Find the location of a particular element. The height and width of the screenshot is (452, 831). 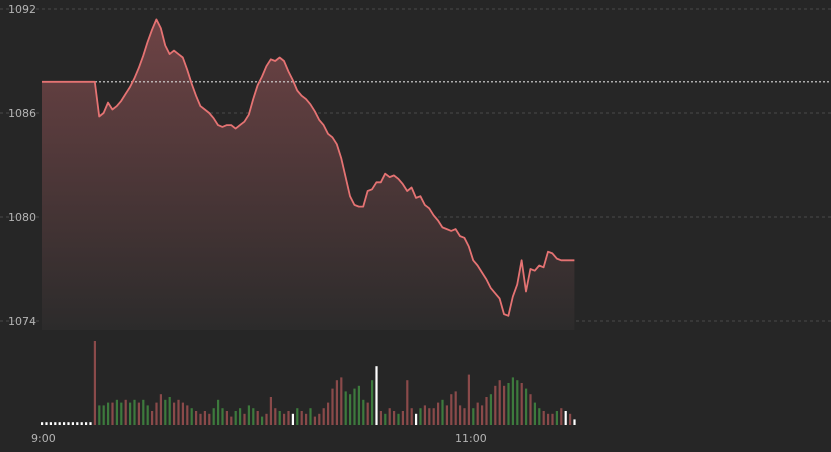

y-axis: 1092 1086 1080 1074 is located at coordinates (22, 165).